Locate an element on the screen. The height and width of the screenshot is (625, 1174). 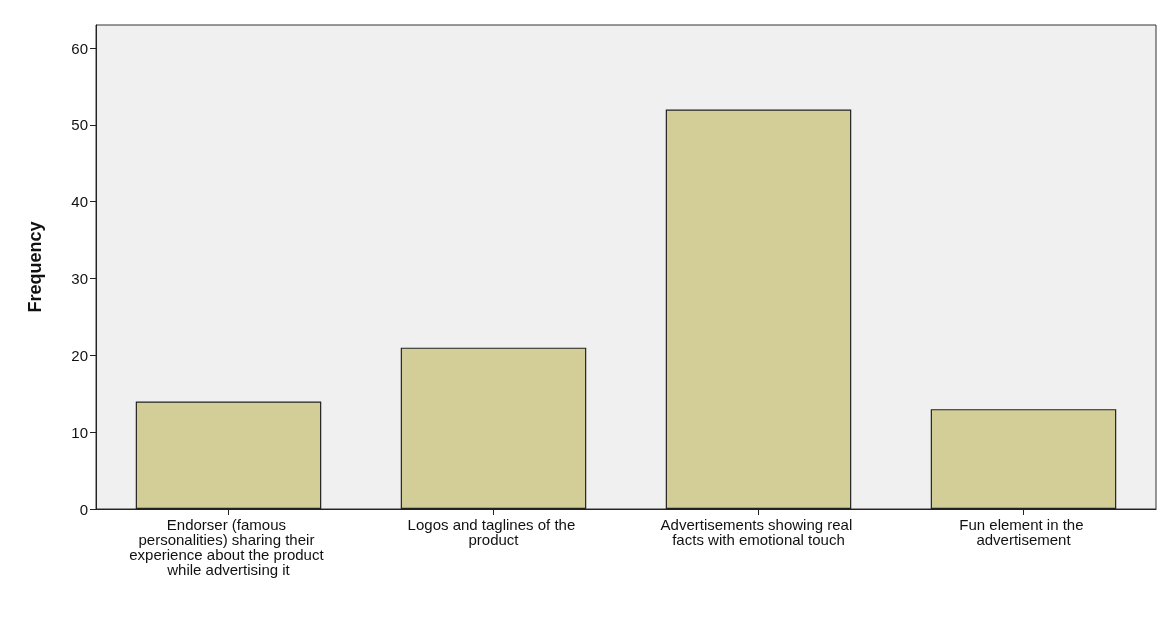
y-tick-label: 50 is located at coordinates (79, 125).